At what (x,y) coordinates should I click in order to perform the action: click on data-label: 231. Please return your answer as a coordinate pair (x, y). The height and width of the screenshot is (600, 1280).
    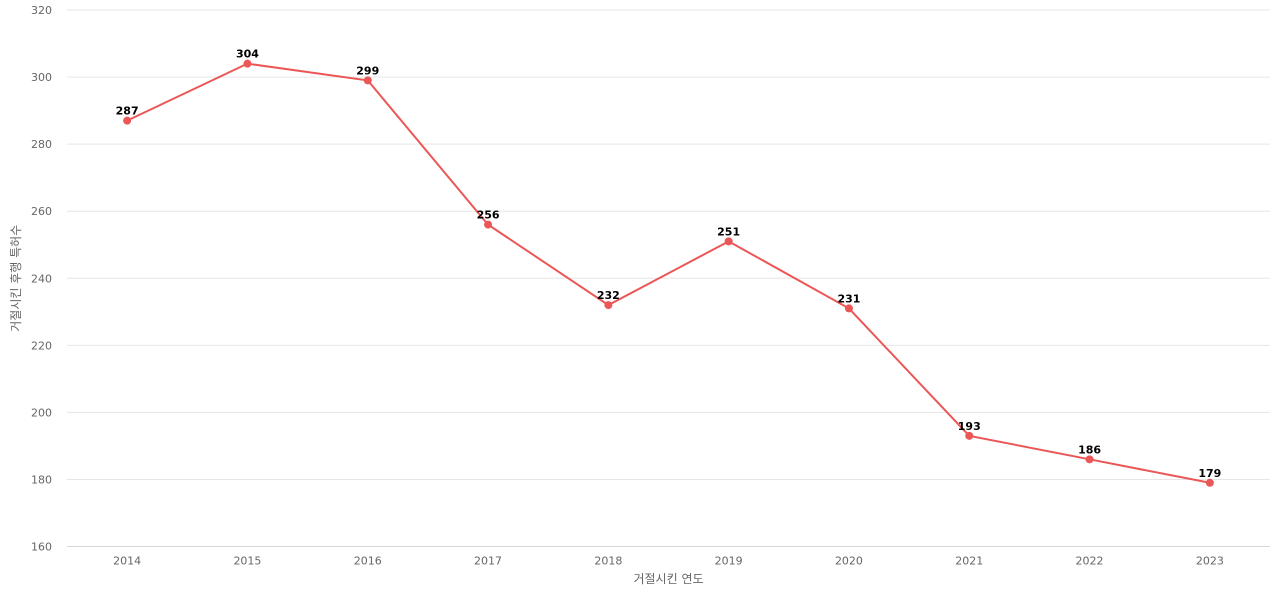
    Looking at the image, I should click on (848, 298).